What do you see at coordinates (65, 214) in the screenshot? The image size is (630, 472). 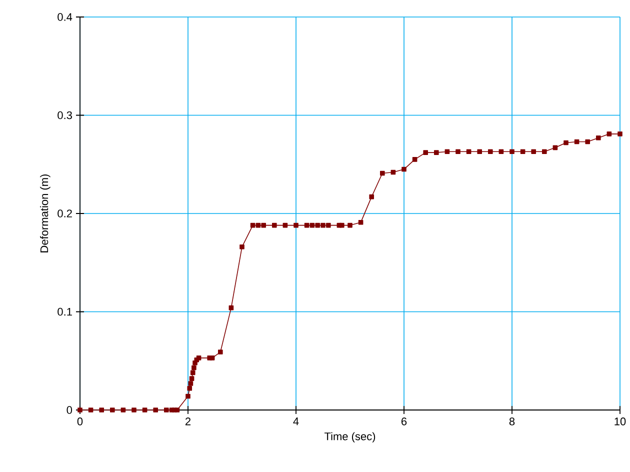 I see `y-tick-label: 0.2` at bounding box center [65, 214].